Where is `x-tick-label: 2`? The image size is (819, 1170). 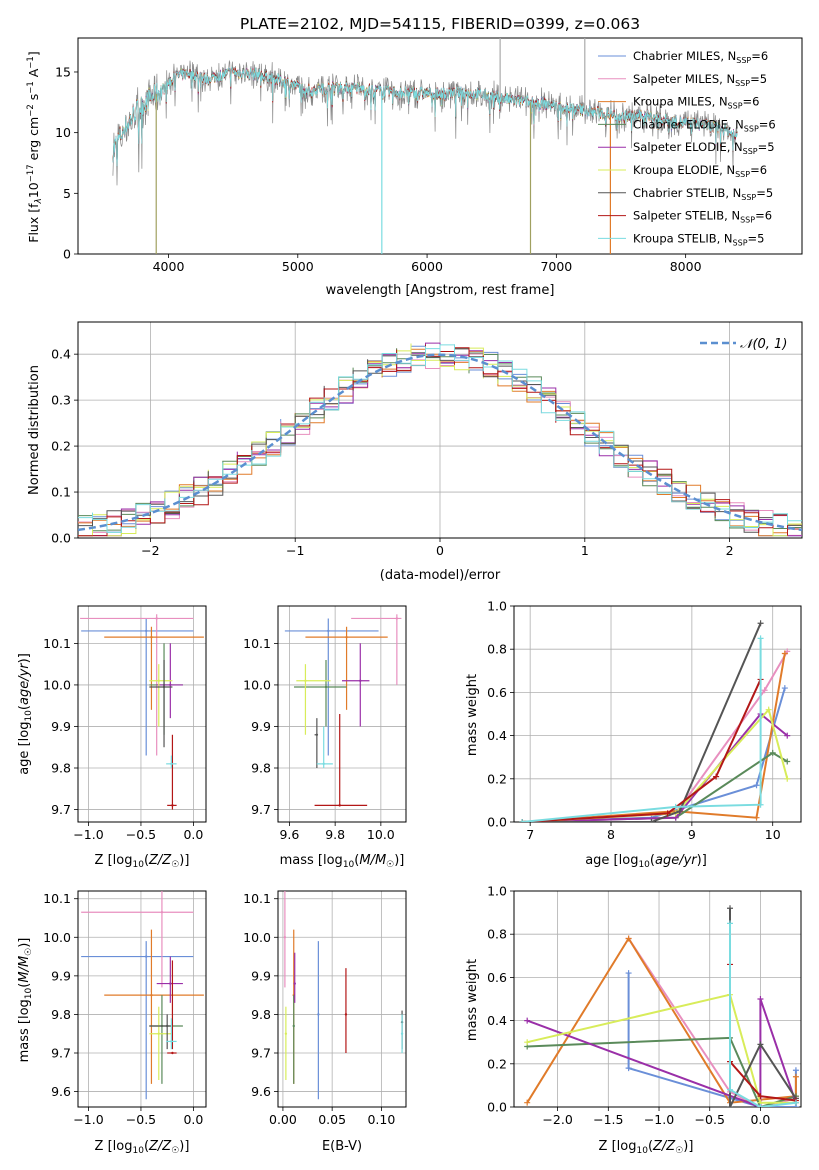
x-tick-label: 2 is located at coordinates (730, 550).